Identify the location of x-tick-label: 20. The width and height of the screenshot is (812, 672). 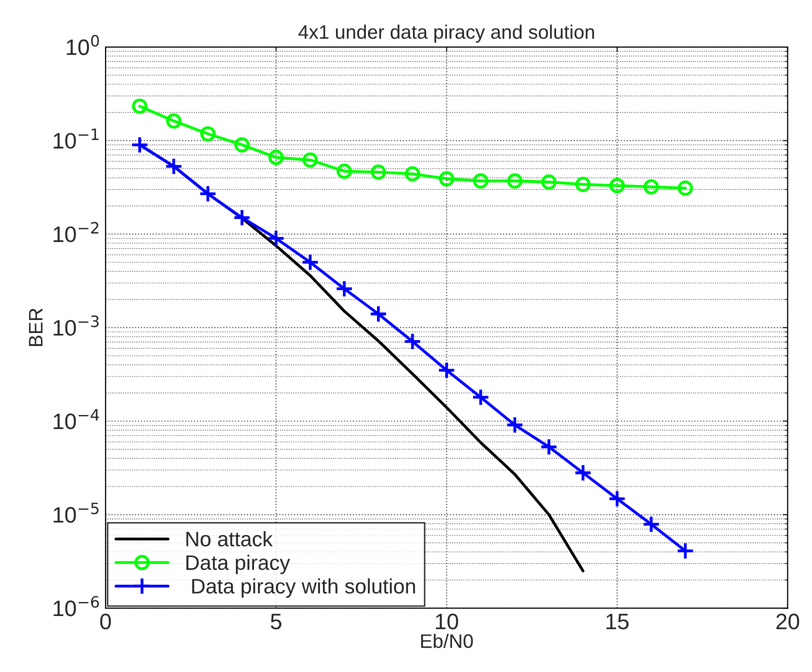
(788, 622).